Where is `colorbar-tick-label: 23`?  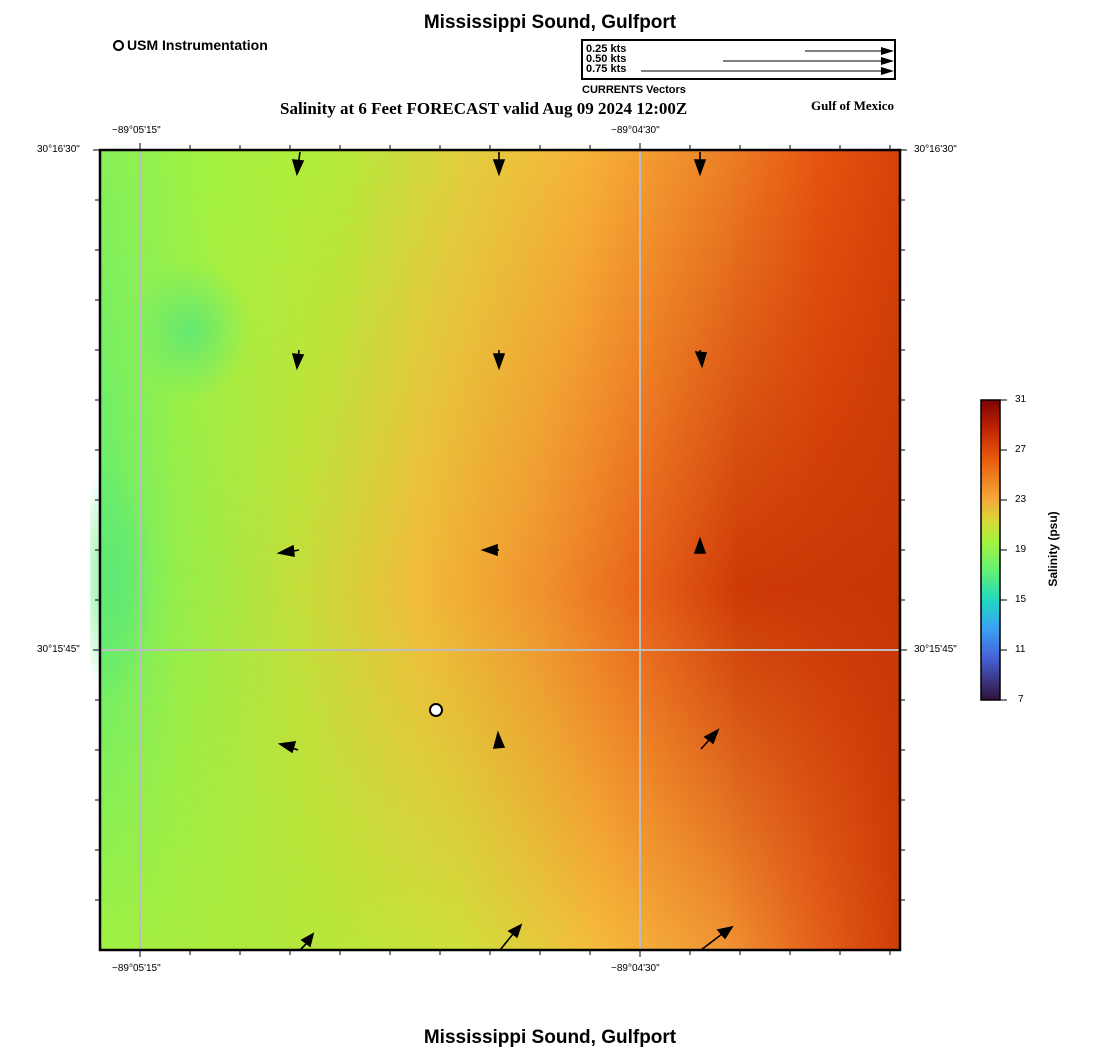
colorbar-tick-label: 23 is located at coordinates (1021, 499).